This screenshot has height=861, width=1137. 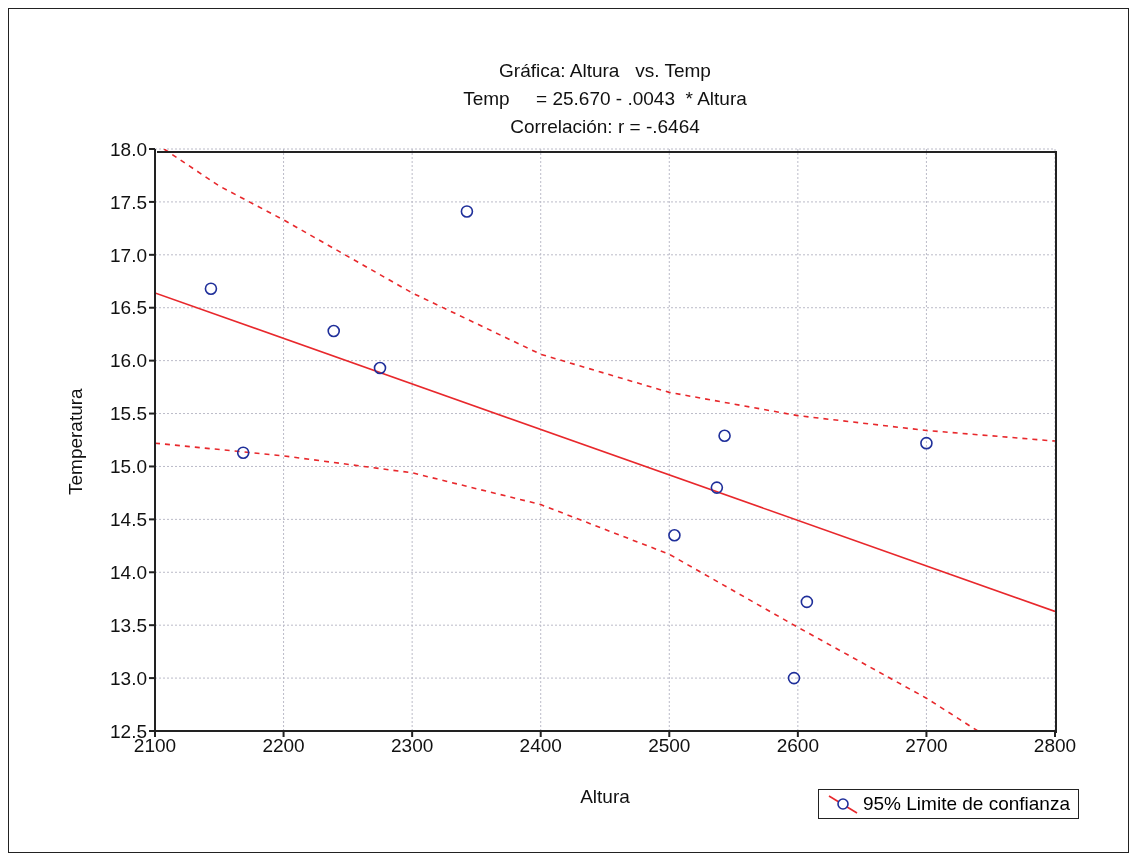 I want to click on x-tick-label: 2600, so click(x=797, y=746).